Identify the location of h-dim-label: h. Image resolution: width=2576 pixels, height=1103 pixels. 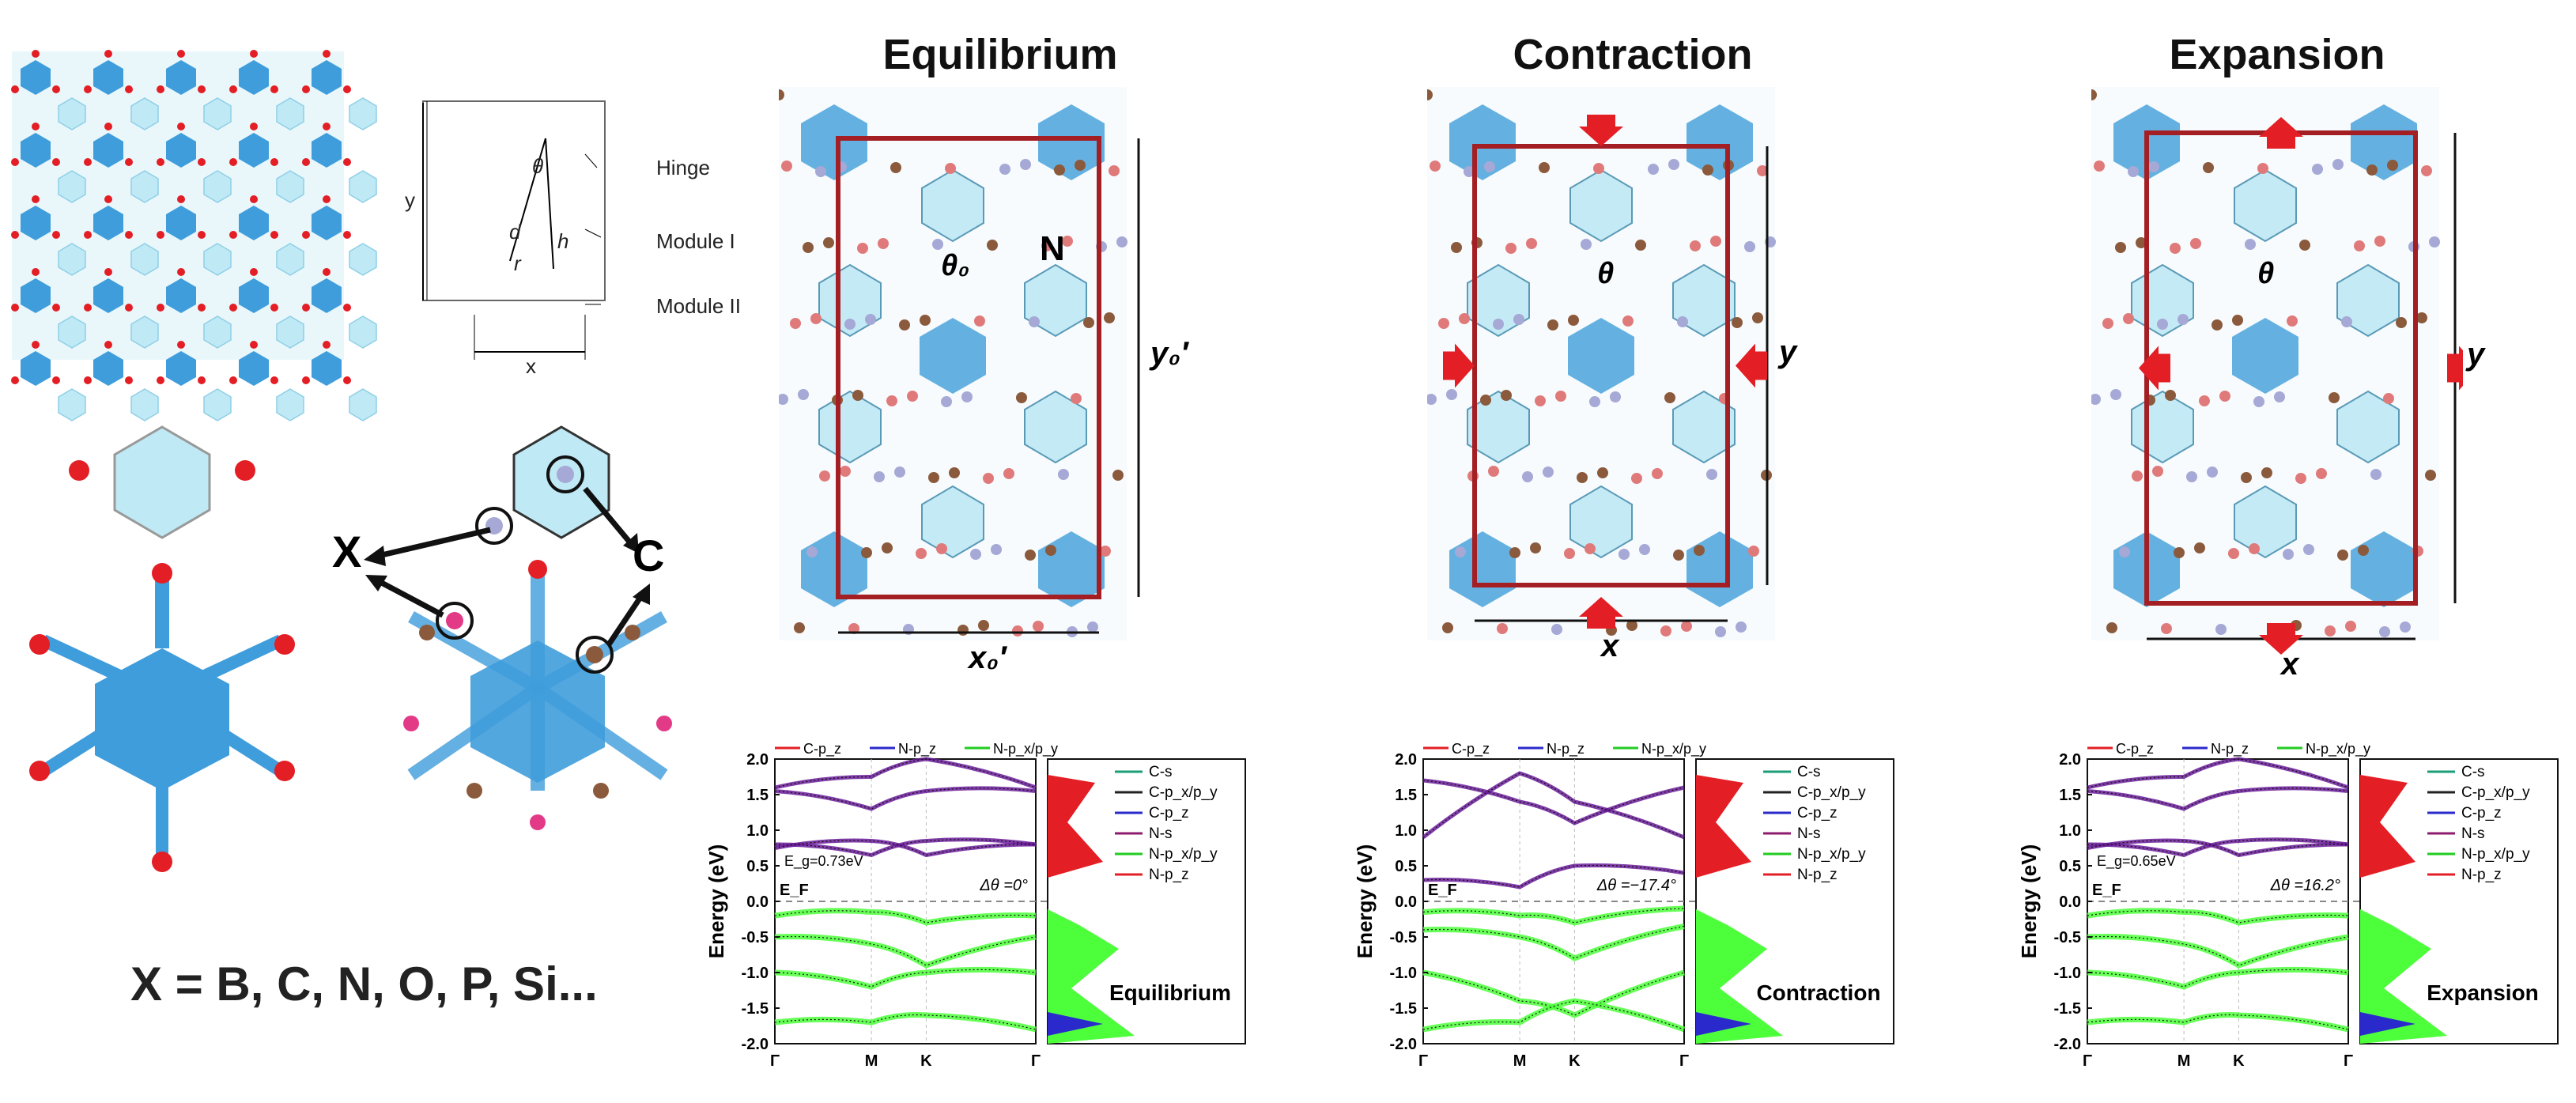
(563, 241).